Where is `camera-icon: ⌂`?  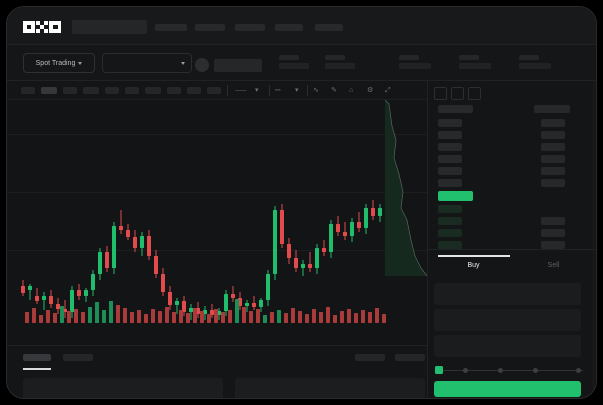 camera-icon: ⌂ is located at coordinates (351, 90).